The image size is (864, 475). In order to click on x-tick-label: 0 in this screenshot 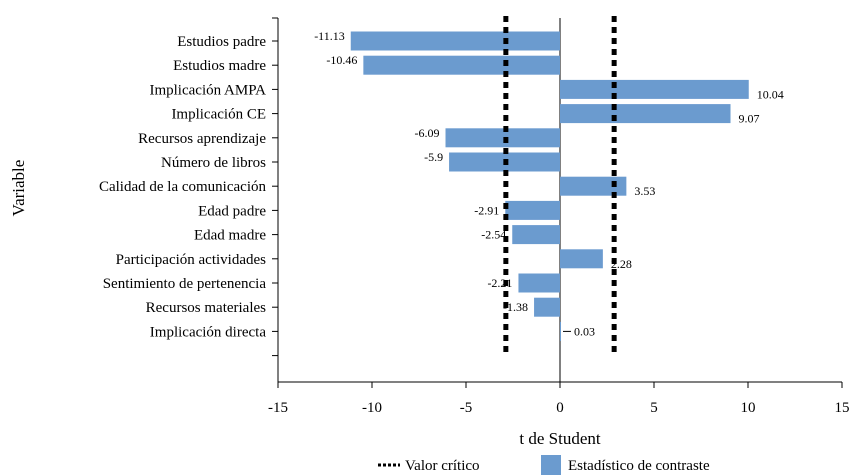, I will do `click(560, 408)`.